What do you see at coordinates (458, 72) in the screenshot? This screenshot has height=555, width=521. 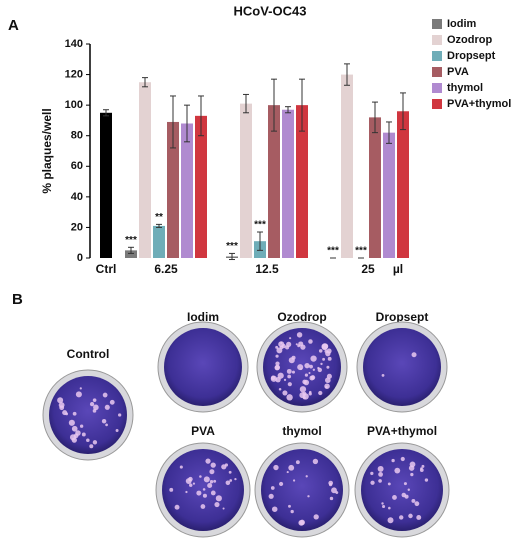 I see `legend-label: PVA` at bounding box center [458, 72].